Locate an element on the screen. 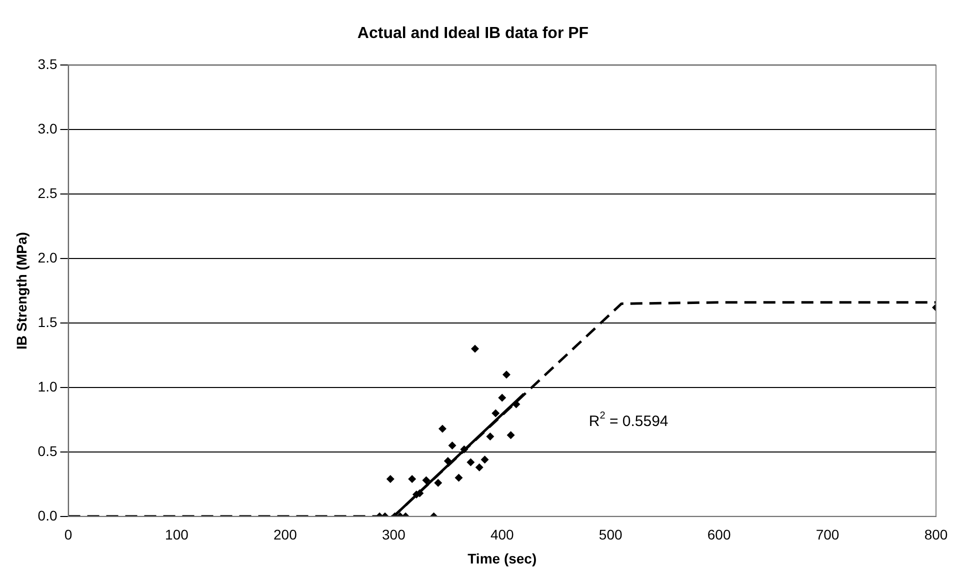  x-tick-label: 100 is located at coordinates (177, 534).